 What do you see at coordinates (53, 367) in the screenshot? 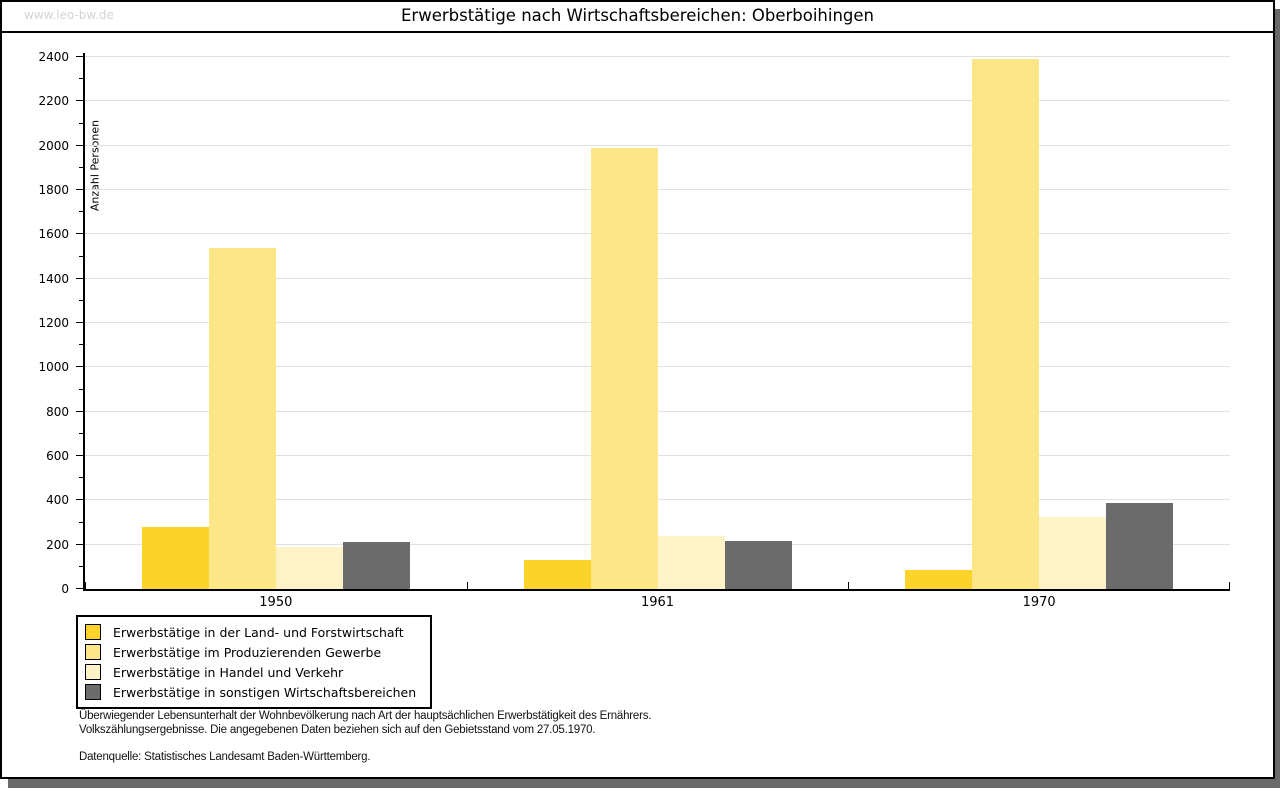
I see `y-tick-label: 1000` at bounding box center [53, 367].